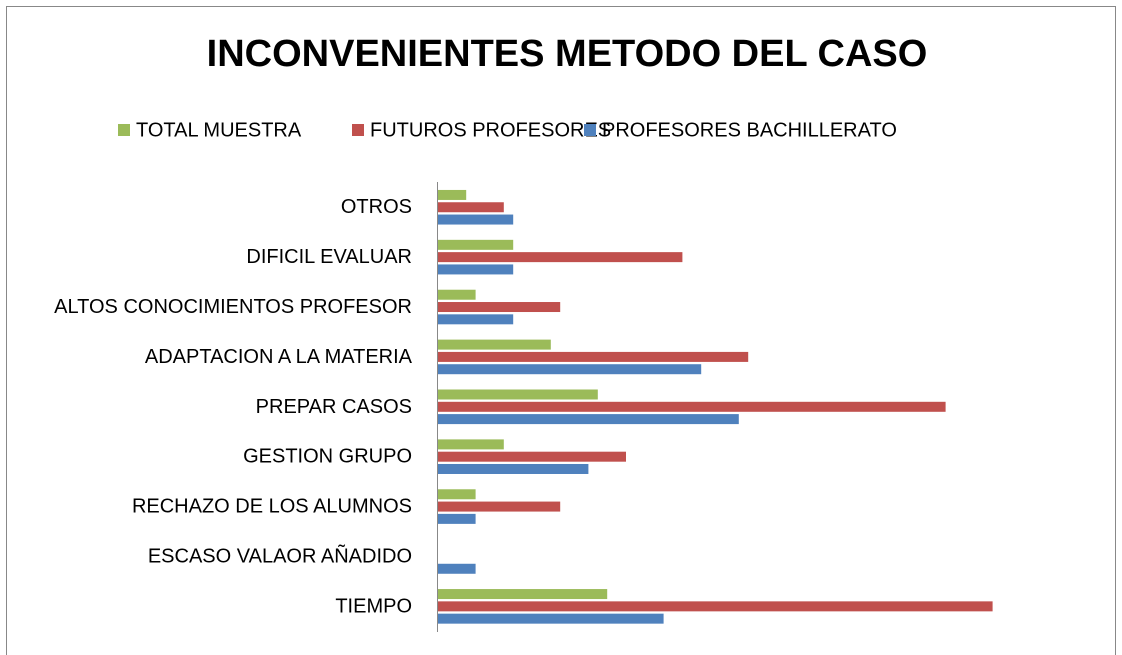 The image size is (1122, 655). I want to click on y-tick-label: ADAPTACION A LA MATERIA, so click(279, 357).